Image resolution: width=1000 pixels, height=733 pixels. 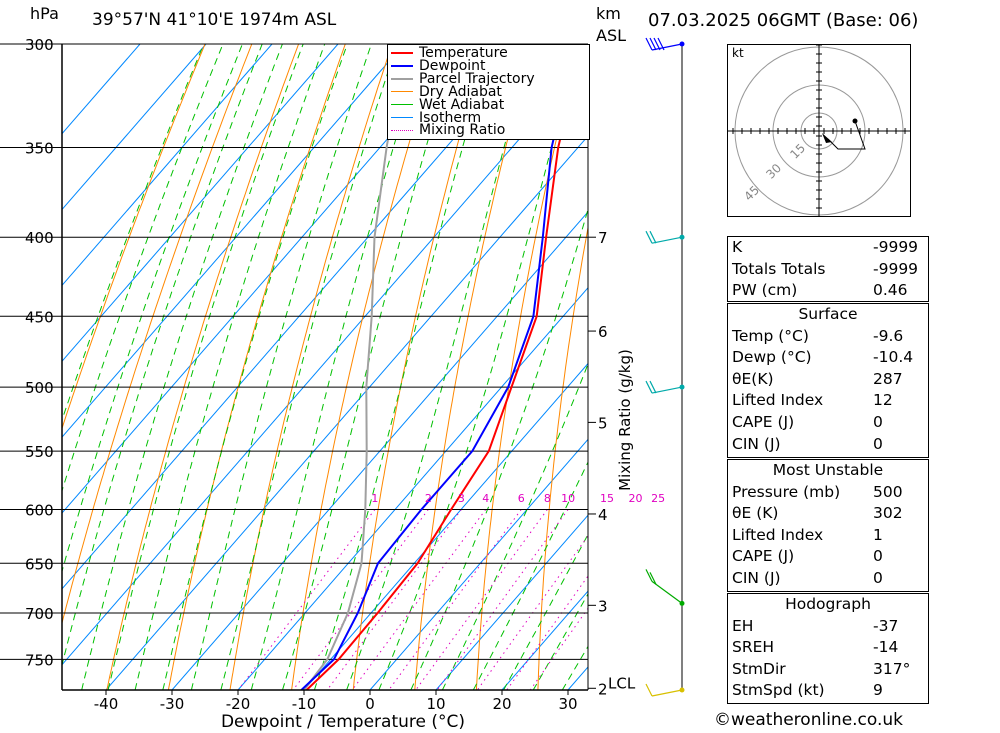 What do you see at coordinates (106, 704) in the screenshot?
I see `x-tick-label: -40` at bounding box center [106, 704].